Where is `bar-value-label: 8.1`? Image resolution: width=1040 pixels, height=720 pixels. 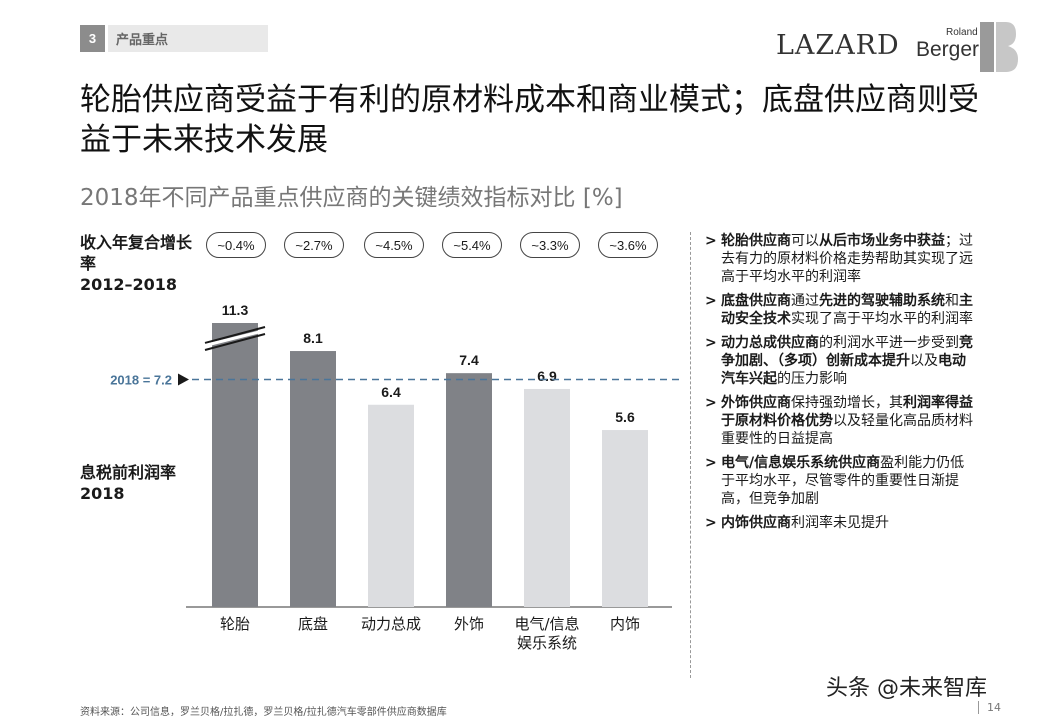 bar-value-label: 8.1 is located at coordinates (313, 338).